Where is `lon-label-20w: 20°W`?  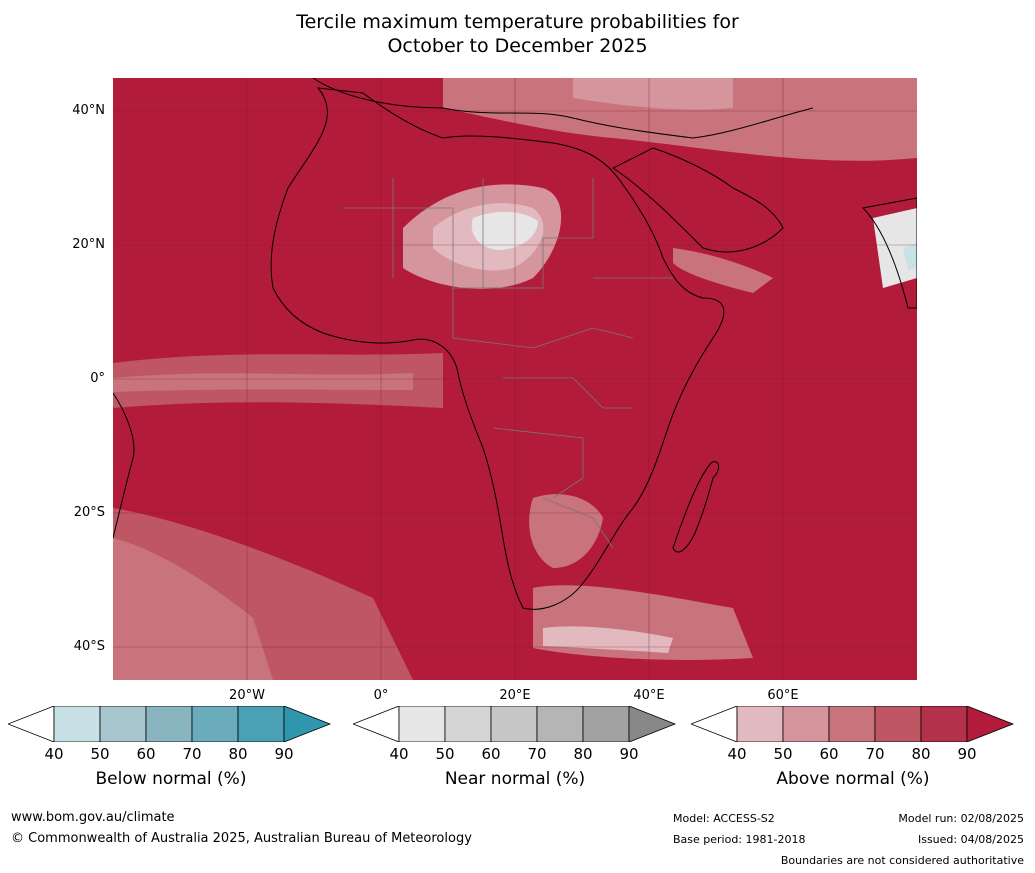
lon-label-20w: 20°W is located at coordinates (247, 695).